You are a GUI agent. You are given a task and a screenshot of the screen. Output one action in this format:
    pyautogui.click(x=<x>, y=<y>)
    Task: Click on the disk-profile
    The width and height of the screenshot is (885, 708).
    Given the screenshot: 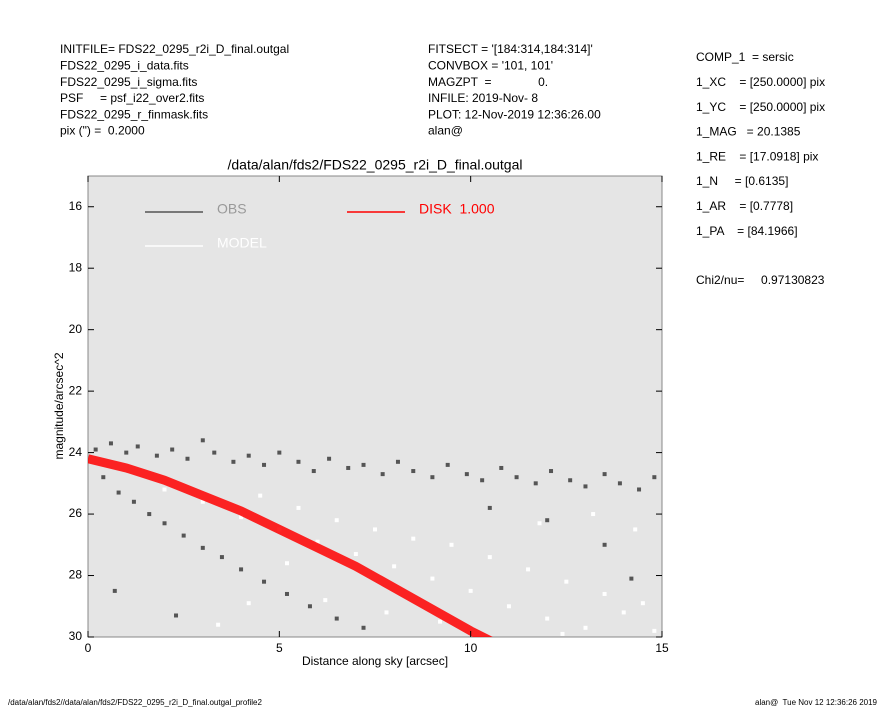 What is the action you would take?
    pyautogui.click(x=290, y=545)
    